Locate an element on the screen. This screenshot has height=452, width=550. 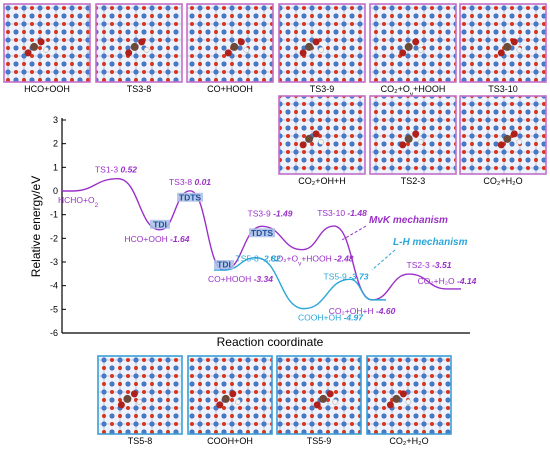
legend-lh: L-H mechanism is located at coordinates (430, 242).